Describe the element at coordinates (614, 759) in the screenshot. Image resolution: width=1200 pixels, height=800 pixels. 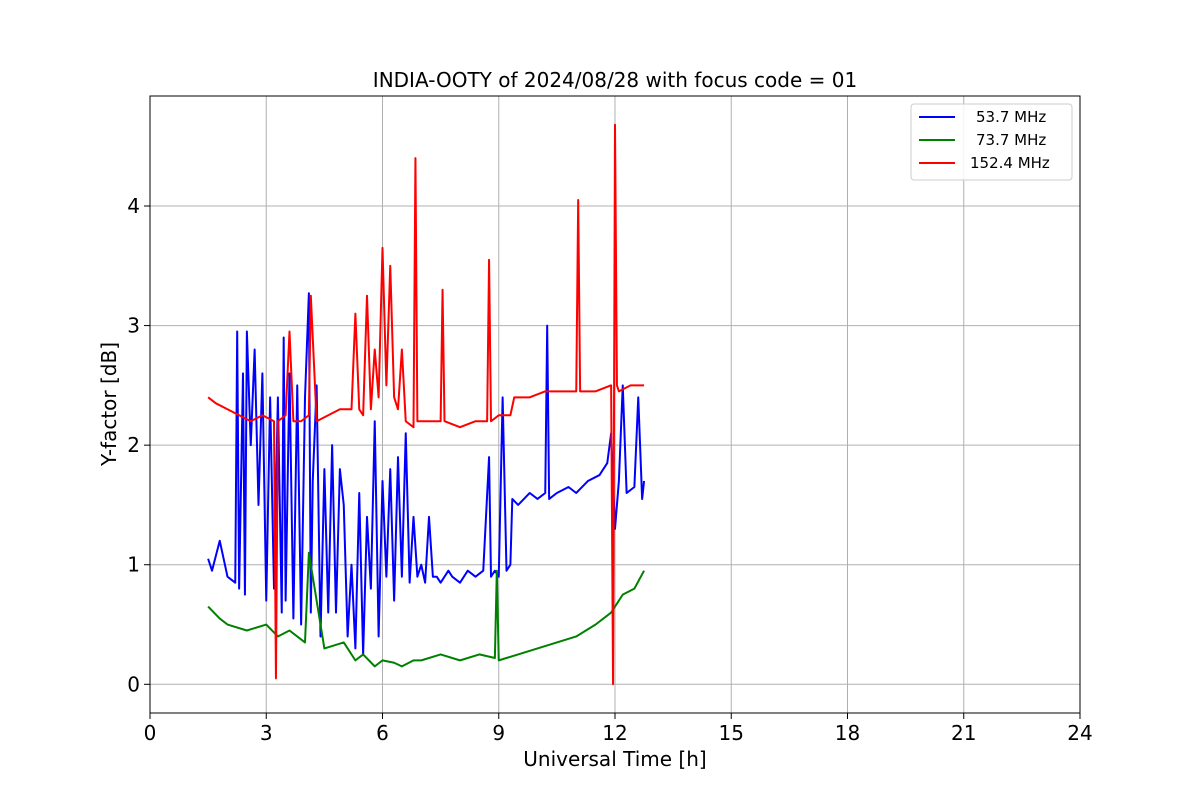
I see `x-axis-label: Universal Time [h]` at that location.